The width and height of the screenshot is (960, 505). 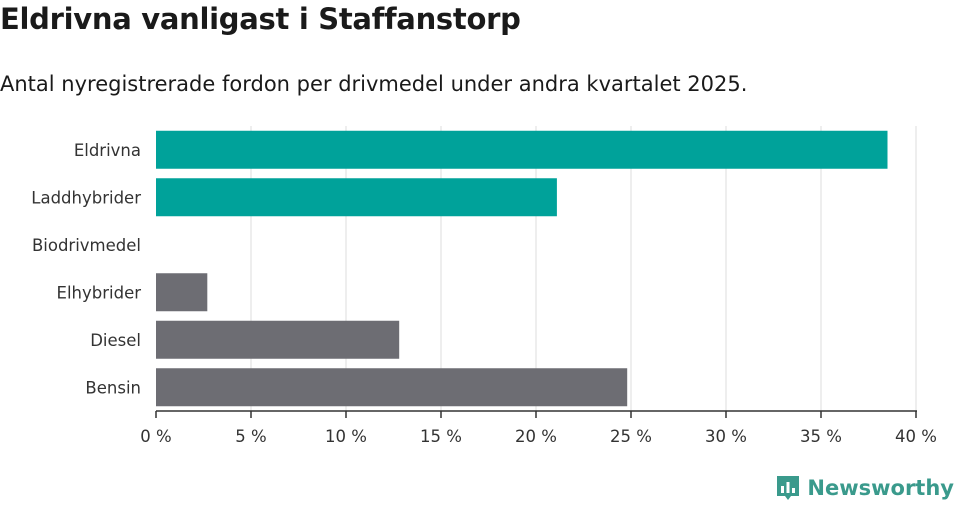 I want to click on category-label: Biodrivmedel, so click(x=86, y=245).